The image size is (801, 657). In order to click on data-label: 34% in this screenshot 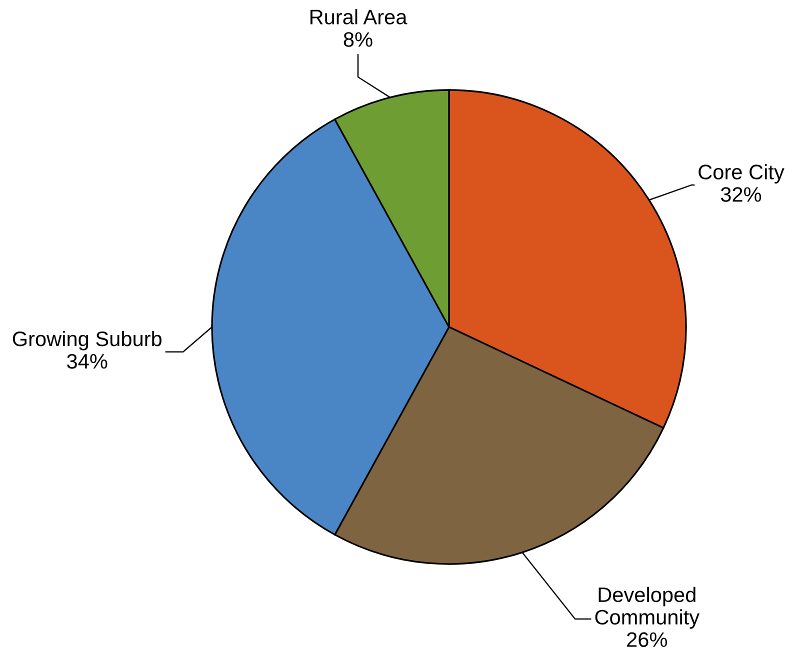, I will do `click(87, 361)`.